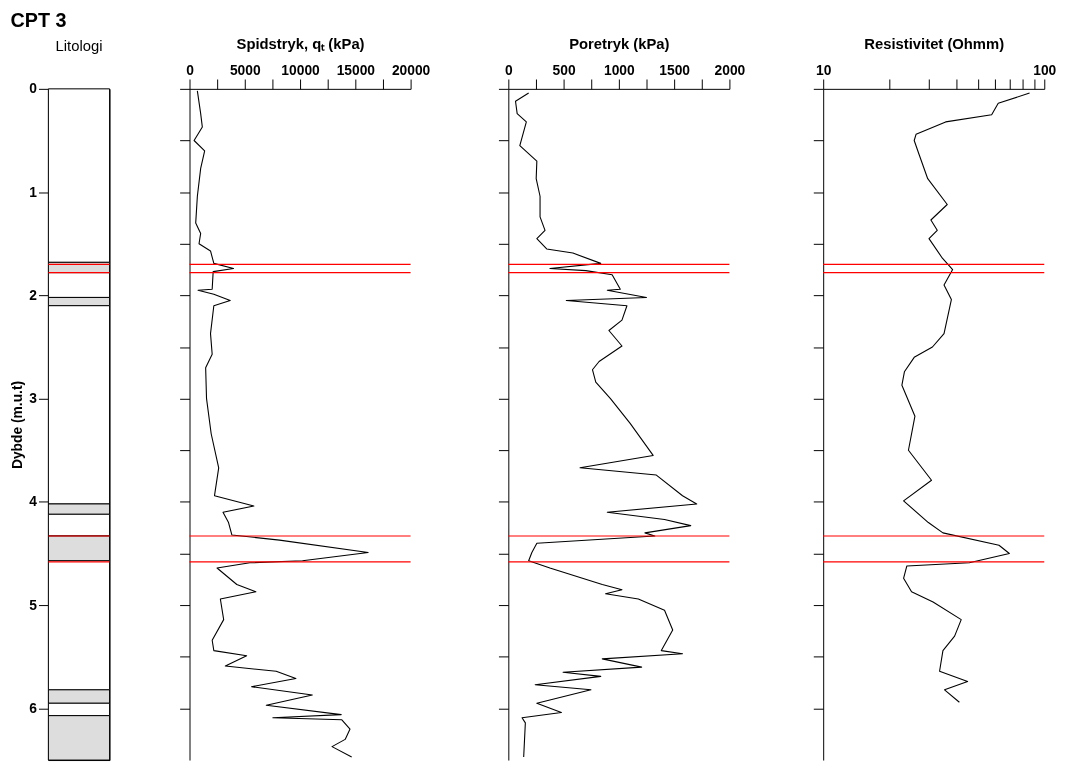 The width and height of the screenshot is (1066, 772). What do you see at coordinates (33, 707) in the screenshot?
I see `y-tick-label: 6` at bounding box center [33, 707].